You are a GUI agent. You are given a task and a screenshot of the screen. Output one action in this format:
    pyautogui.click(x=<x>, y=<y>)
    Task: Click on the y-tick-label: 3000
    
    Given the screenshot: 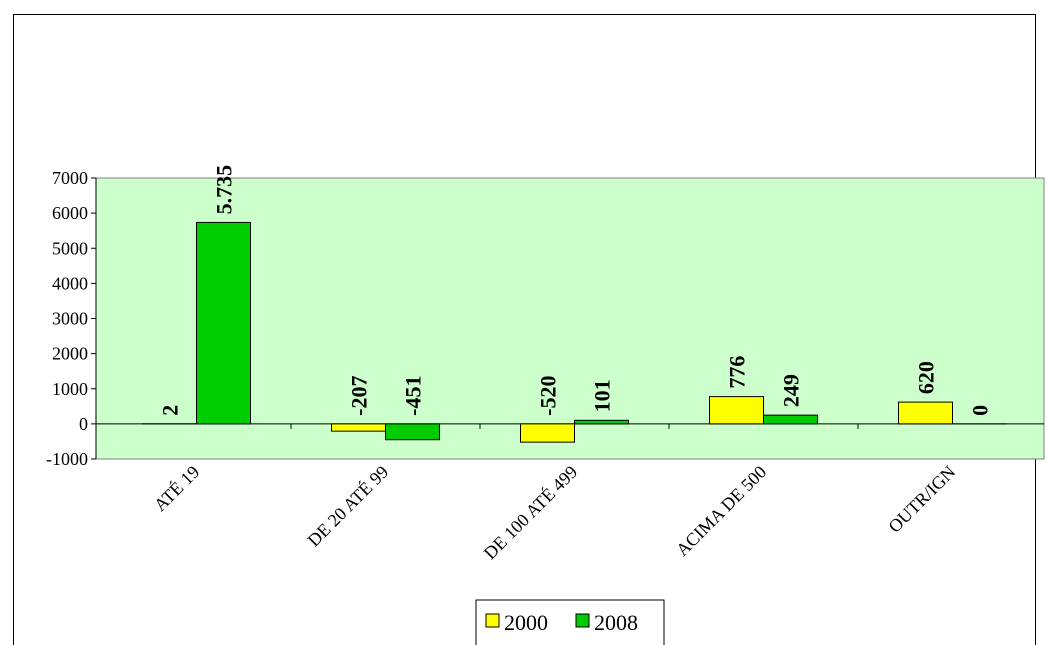 What is the action you would take?
    pyautogui.click(x=70, y=319)
    